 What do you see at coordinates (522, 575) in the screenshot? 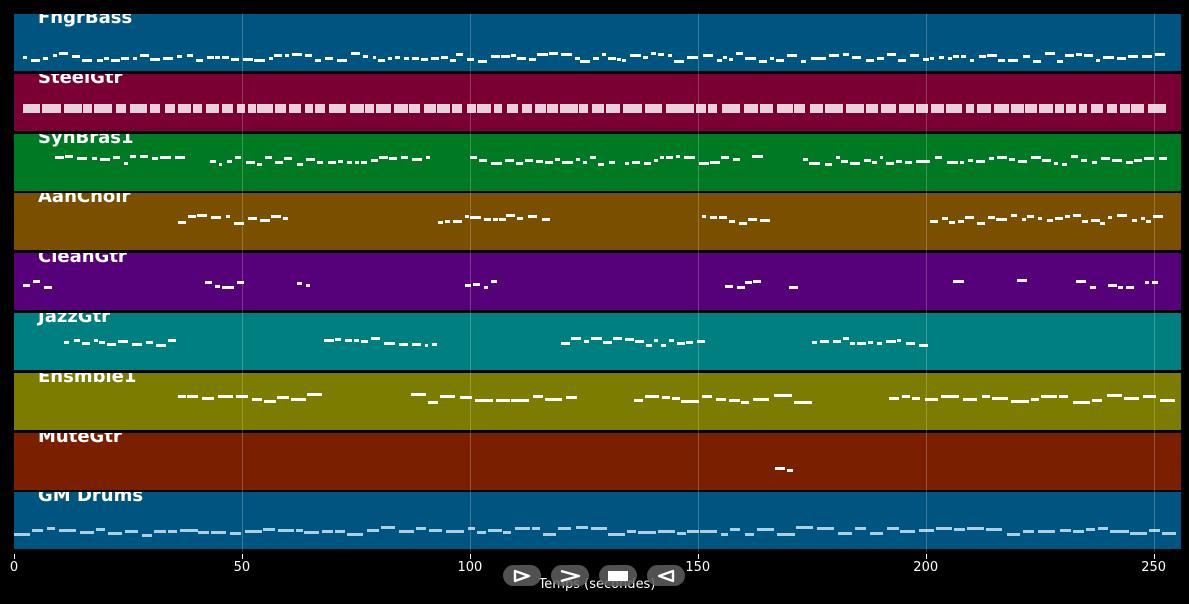
I see `play-button` at bounding box center [522, 575].